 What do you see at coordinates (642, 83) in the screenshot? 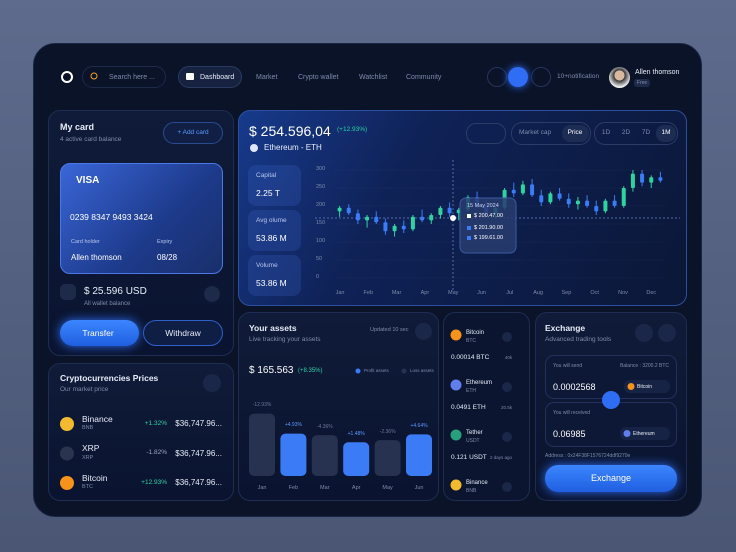
I see `plan-badge` at bounding box center [642, 83].